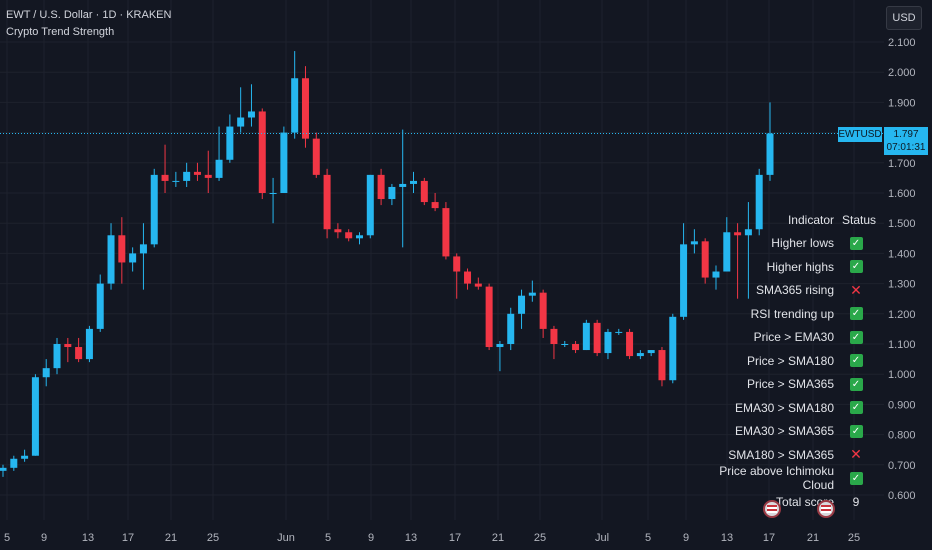 This screenshot has width=932, height=550. I want to click on status-row: Price above Ichimoku Cloud ✓, so click(785, 478).